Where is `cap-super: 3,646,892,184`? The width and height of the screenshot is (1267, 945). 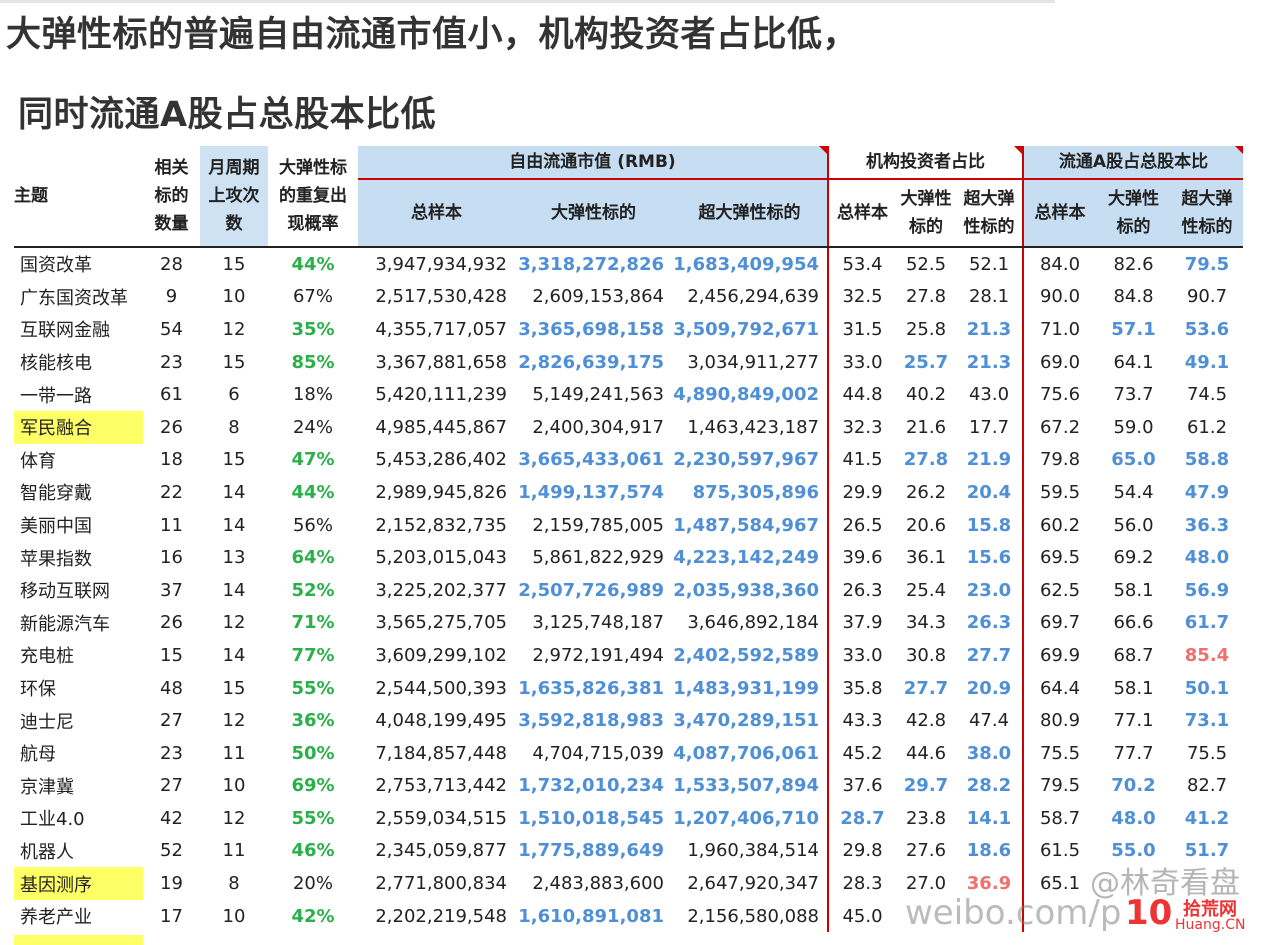 cap-super: 3,646,892,184 is located at coordinates (753, 623).